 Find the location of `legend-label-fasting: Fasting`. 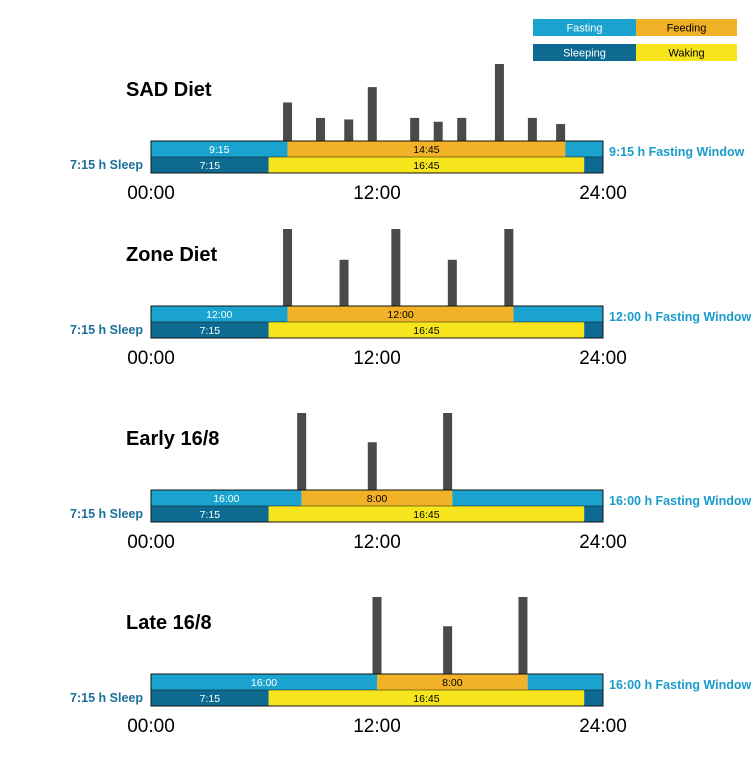

legend-label-fasting: Fasting is located at coordinates (584, 29).